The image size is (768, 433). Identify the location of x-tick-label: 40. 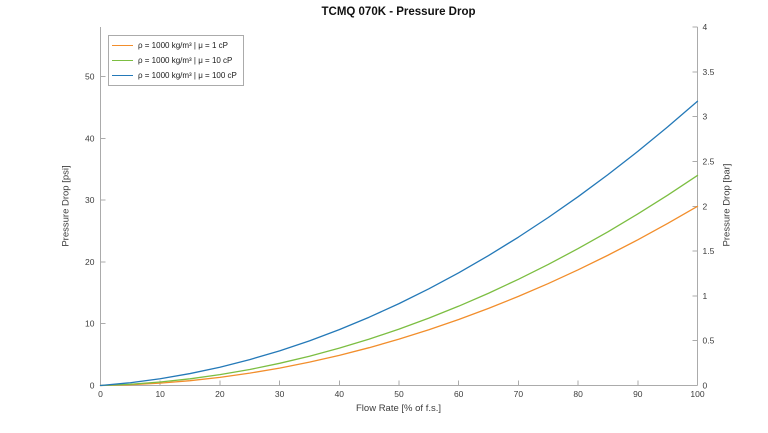
(340, 394).